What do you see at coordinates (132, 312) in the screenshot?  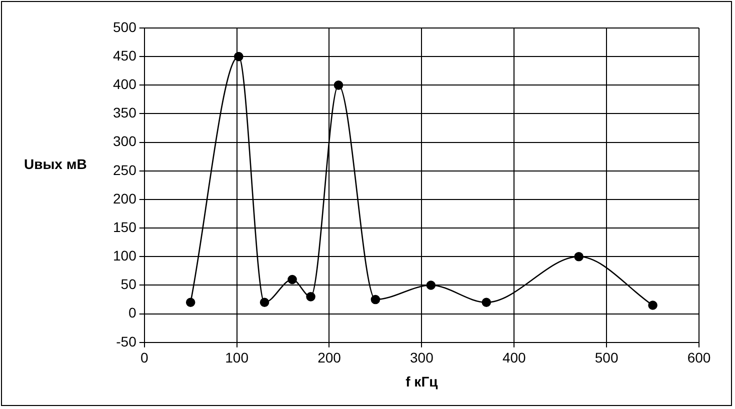 I see `y-tick-label: 0` at bounding box center [132, 312].